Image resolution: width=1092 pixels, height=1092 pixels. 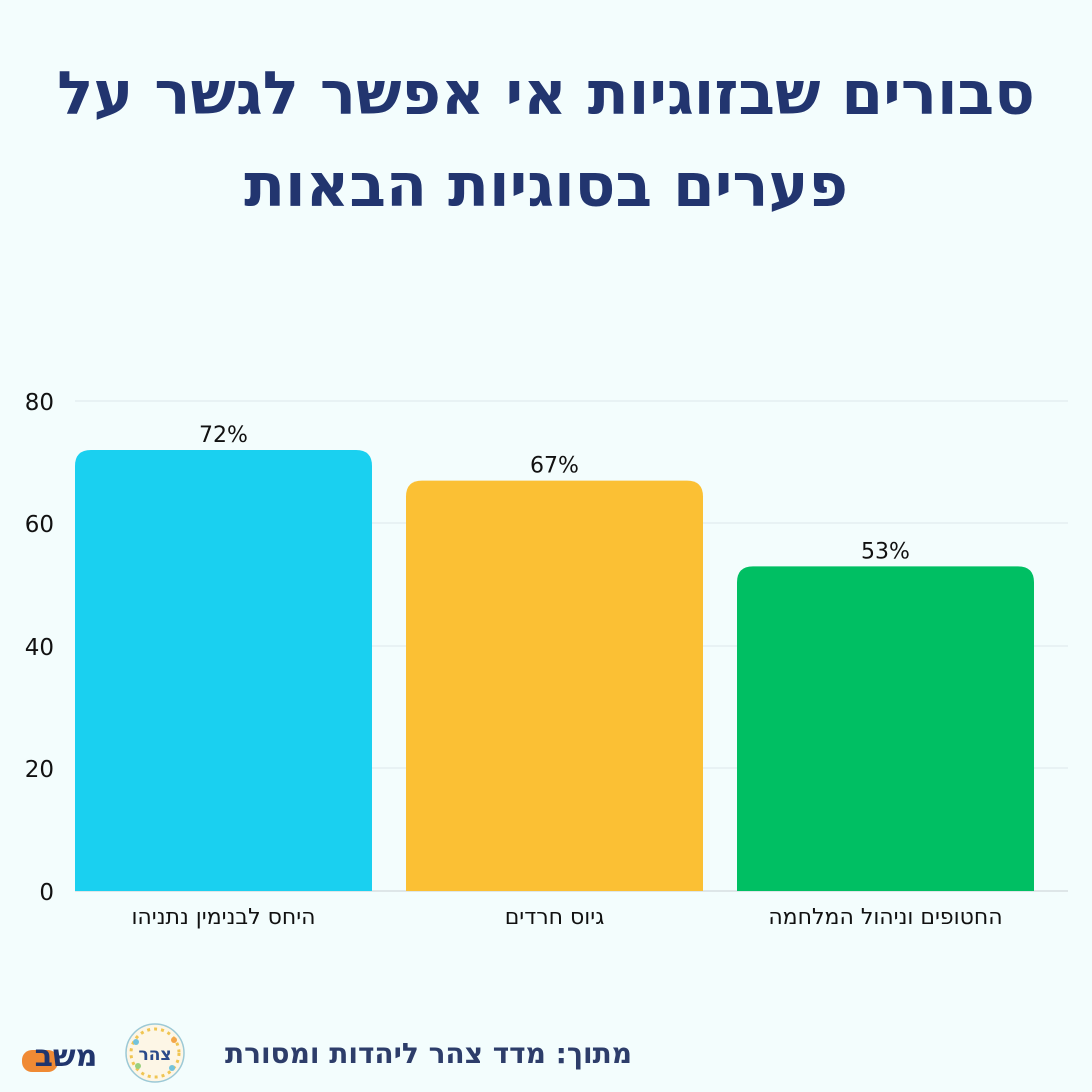 What do you see at coordinates (39, 403) in the screenshot?
I see `y-tick-80: 80` at bounding box center [39, 403].